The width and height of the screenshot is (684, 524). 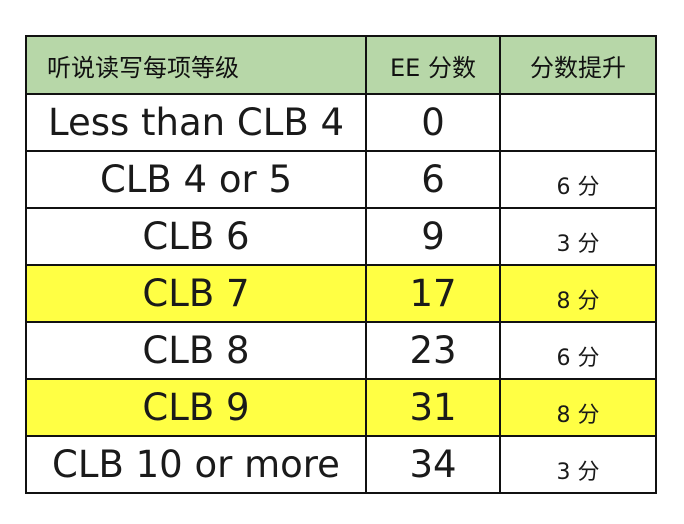 What do you see at coordinates (433, 179) in the screenshot?
I see `ee-score-cell: 6` at bounding box center [433, 179].